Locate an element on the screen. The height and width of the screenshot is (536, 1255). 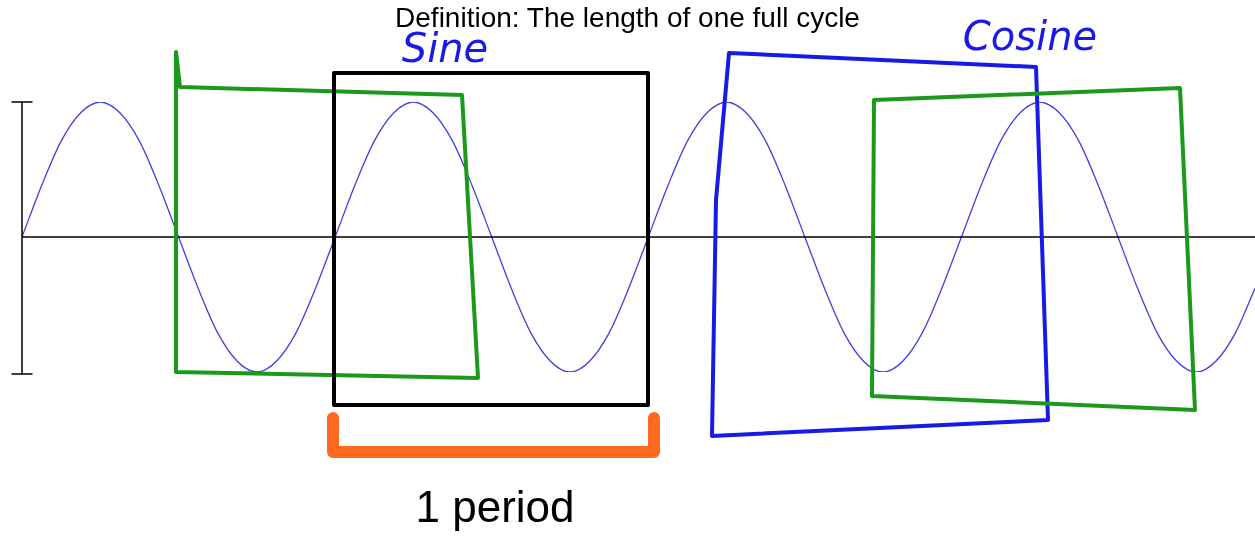
text: 1 period is located at coordinates (495, 506).